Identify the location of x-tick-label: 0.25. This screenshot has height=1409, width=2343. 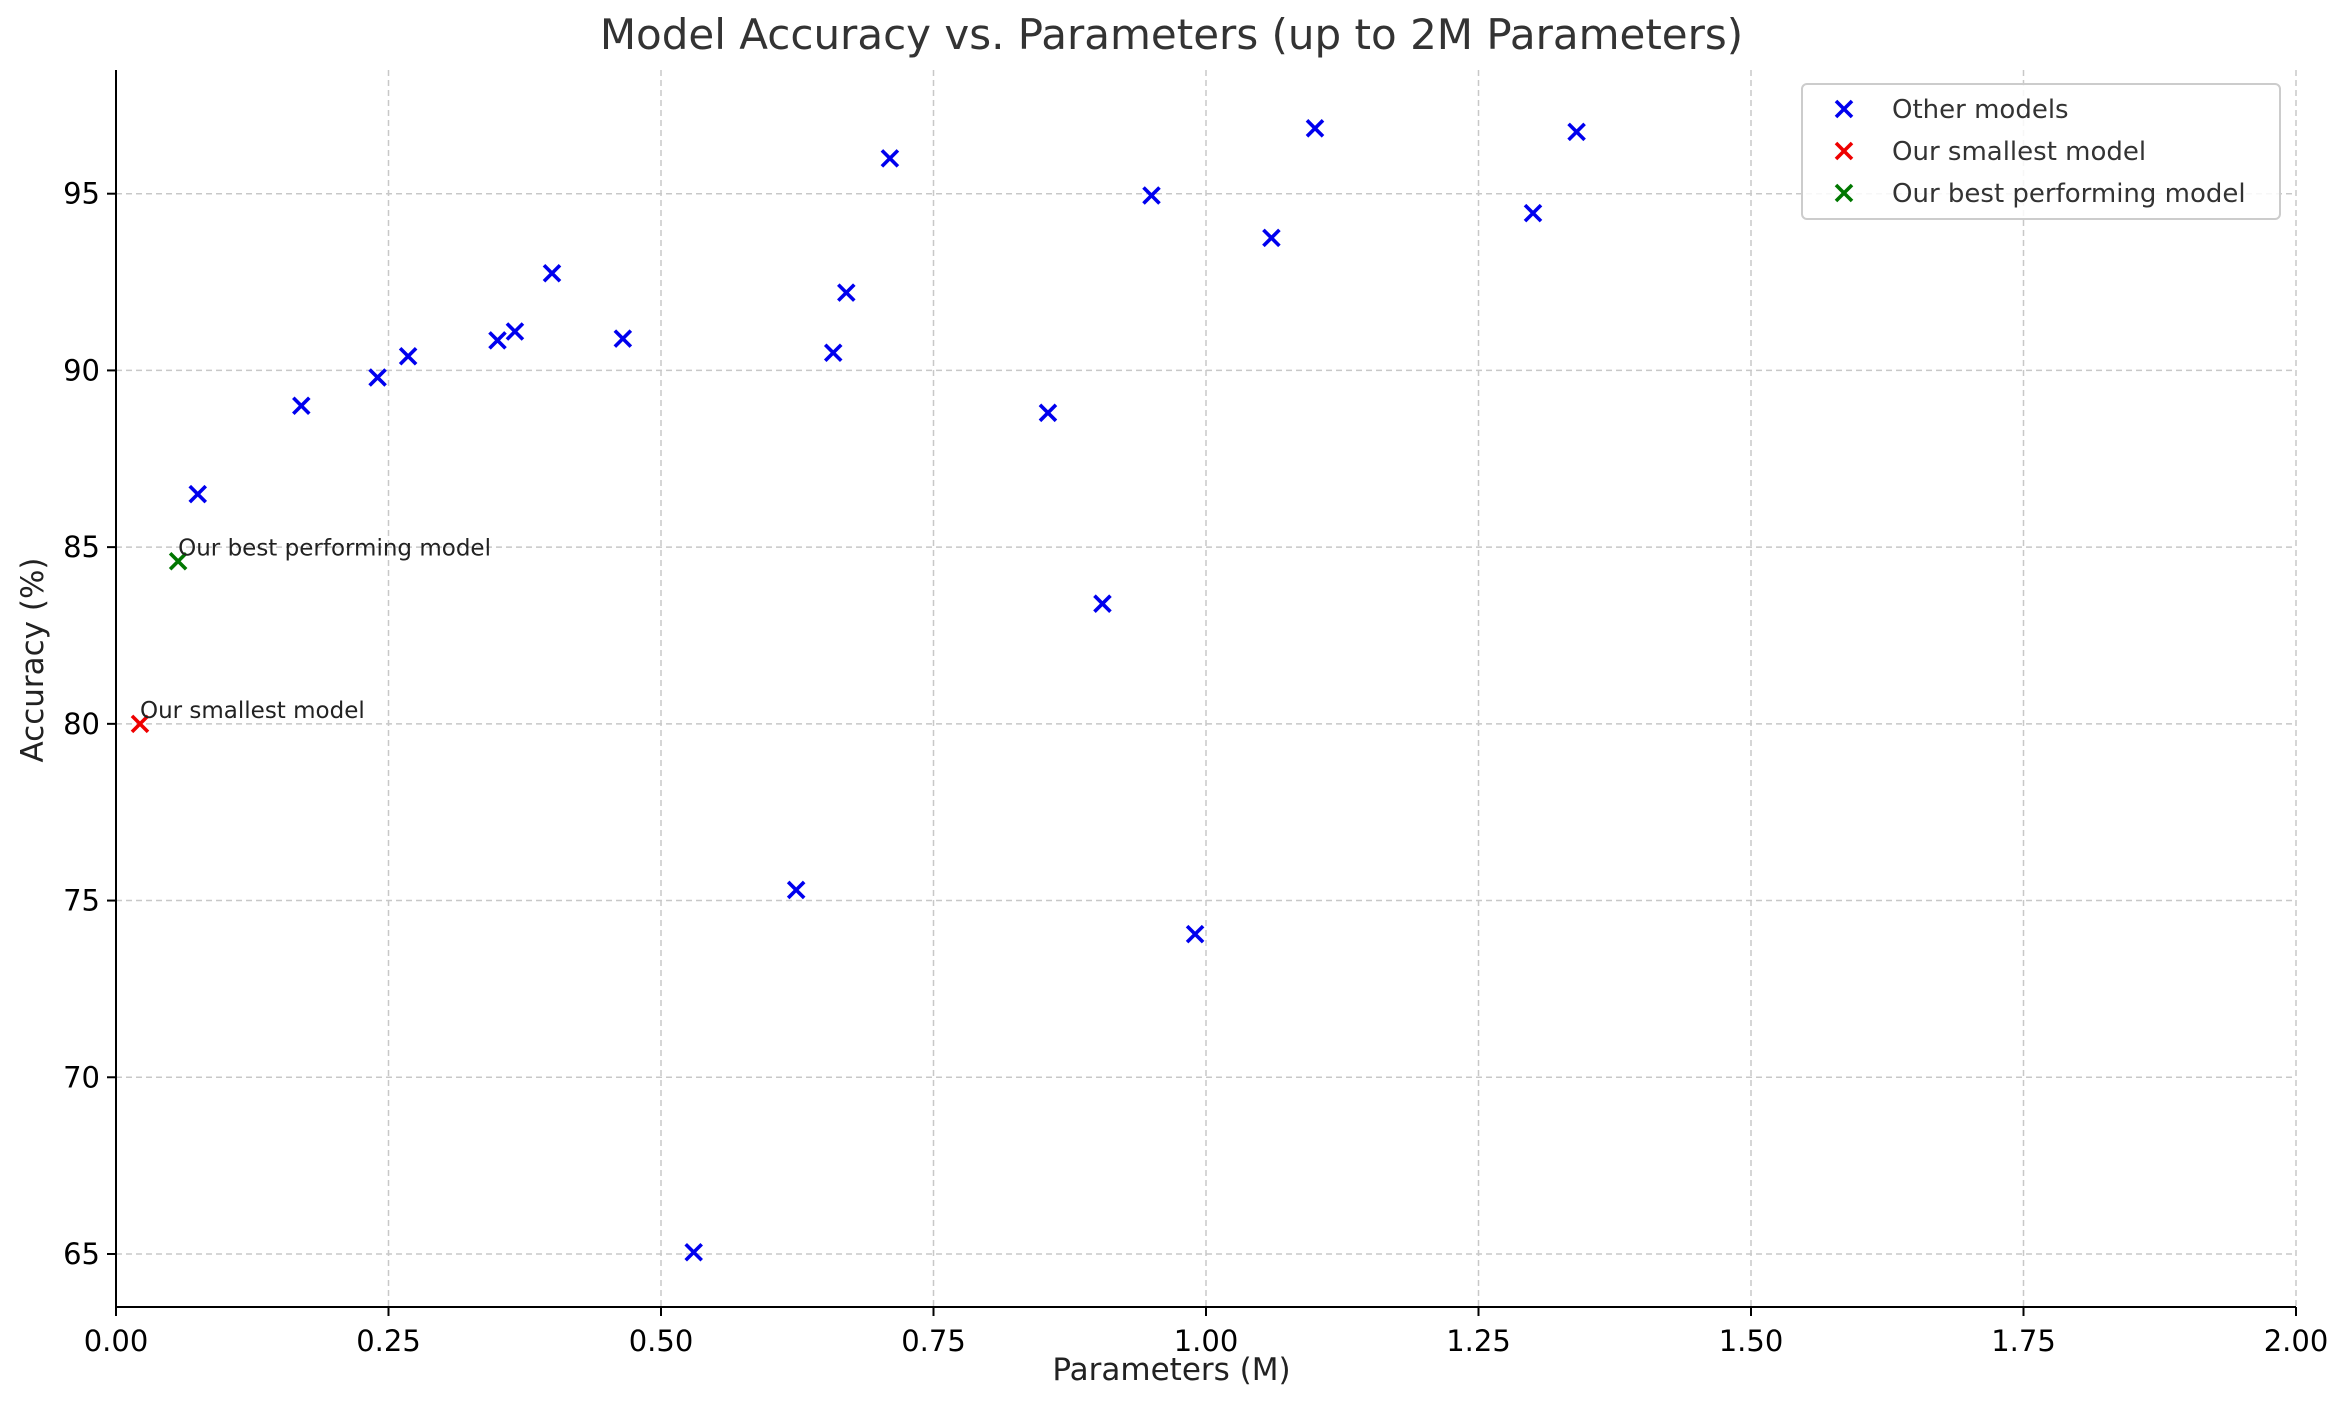
(388, 1341).